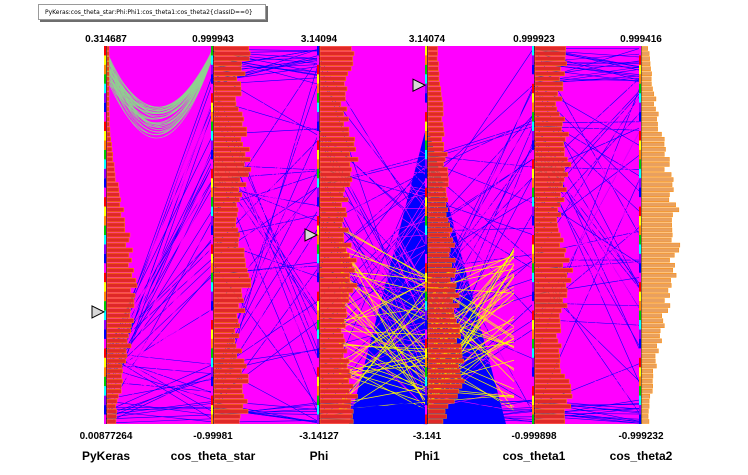 The height and width of the screenshot is (475, 748). Describe the element at coordinates (106, 436) in the screenshot. I see `axis-min-label: 0.00877264` at that location.